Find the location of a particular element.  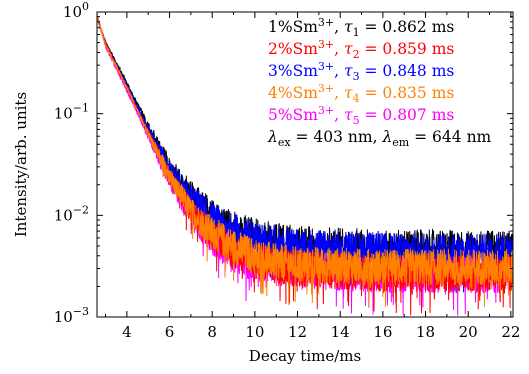

legend-entry-2: 2%Sm3+, τ2 = 0.859 ms is located at coordinates (361, 49).